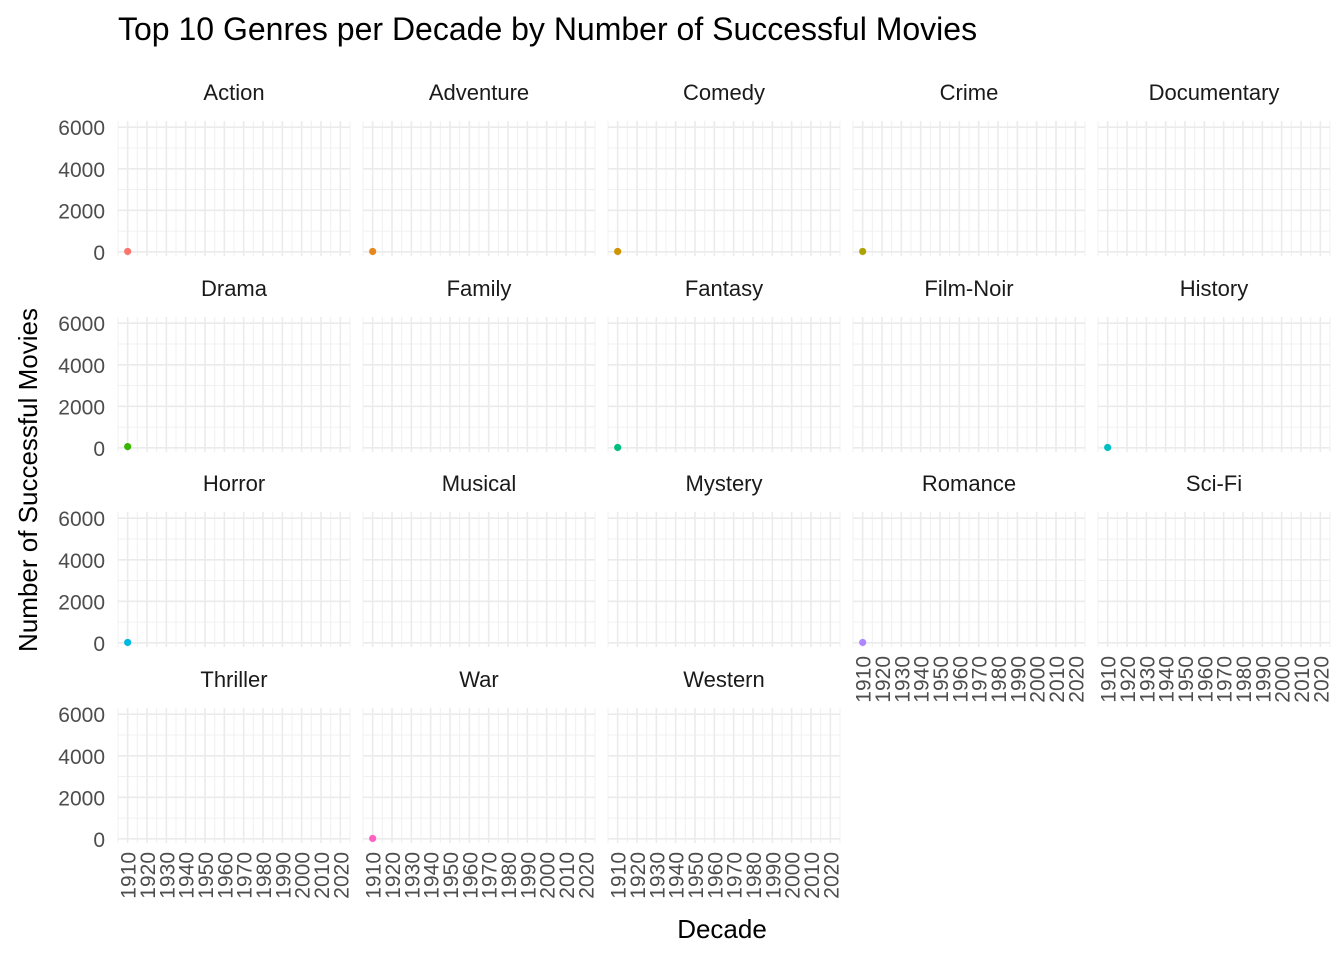 Image resolution: width=1344 pixels, height=965 pixels. Describe the element at coordinates (863, 251) in the screenshot. I see `data-point-crime` at that location.